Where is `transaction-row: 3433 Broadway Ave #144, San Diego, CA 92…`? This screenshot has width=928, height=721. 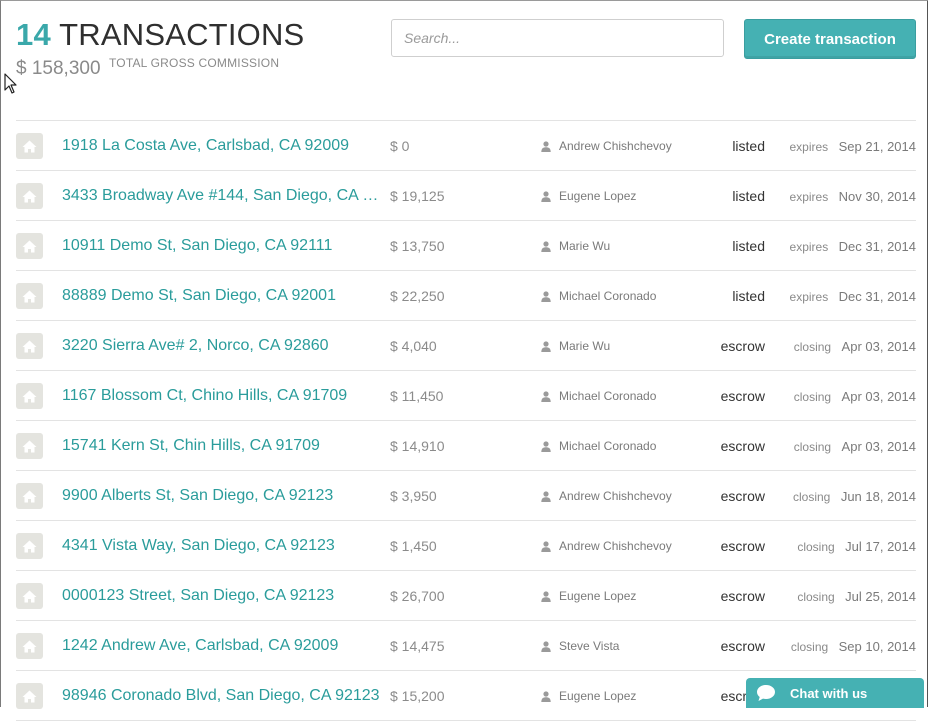 transaction-row: 3433 Broadway Ave #144, San Diego, CA 92… is located at coordinates (466, 196).